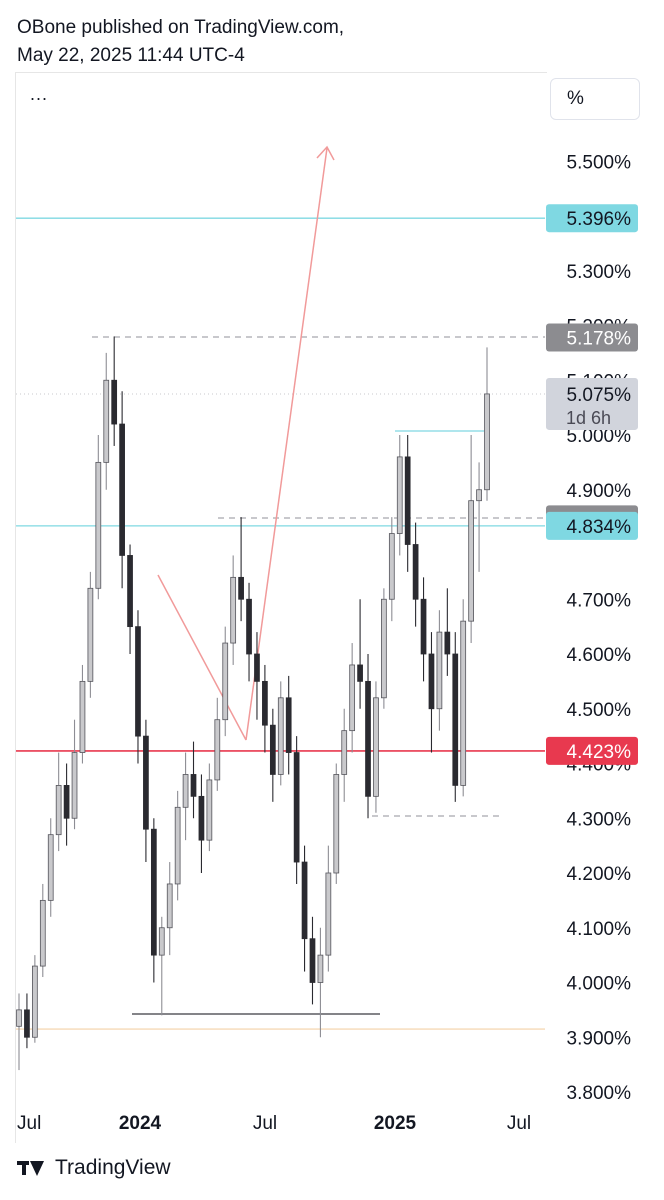  What do you see at coordinates (575, 98) in the screenshot?
I see `unit-label: %` at bounding box center [575, 98].